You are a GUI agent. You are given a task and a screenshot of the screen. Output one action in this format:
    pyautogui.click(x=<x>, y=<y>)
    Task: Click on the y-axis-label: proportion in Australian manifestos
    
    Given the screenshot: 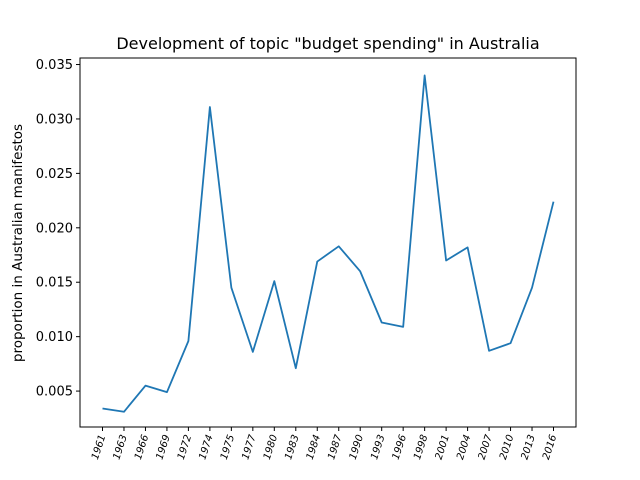 What is the action you would take?
    pyautogui.click(x=18, y=243)
    